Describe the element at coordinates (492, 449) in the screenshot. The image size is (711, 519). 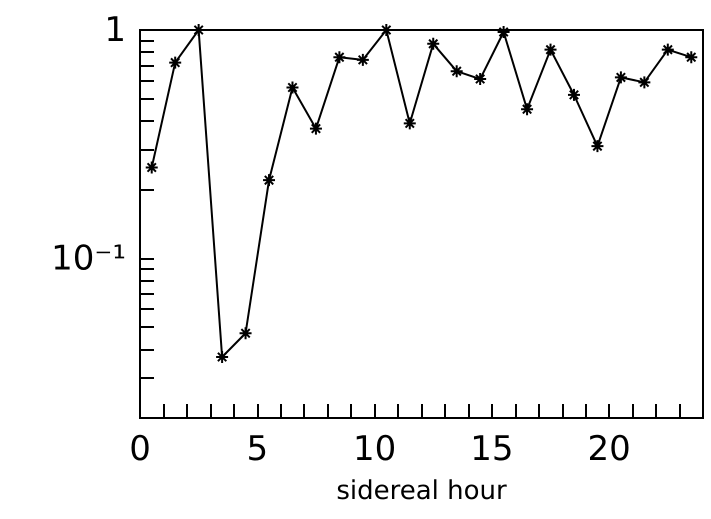
I see `x-tick-label: 15` at that location.